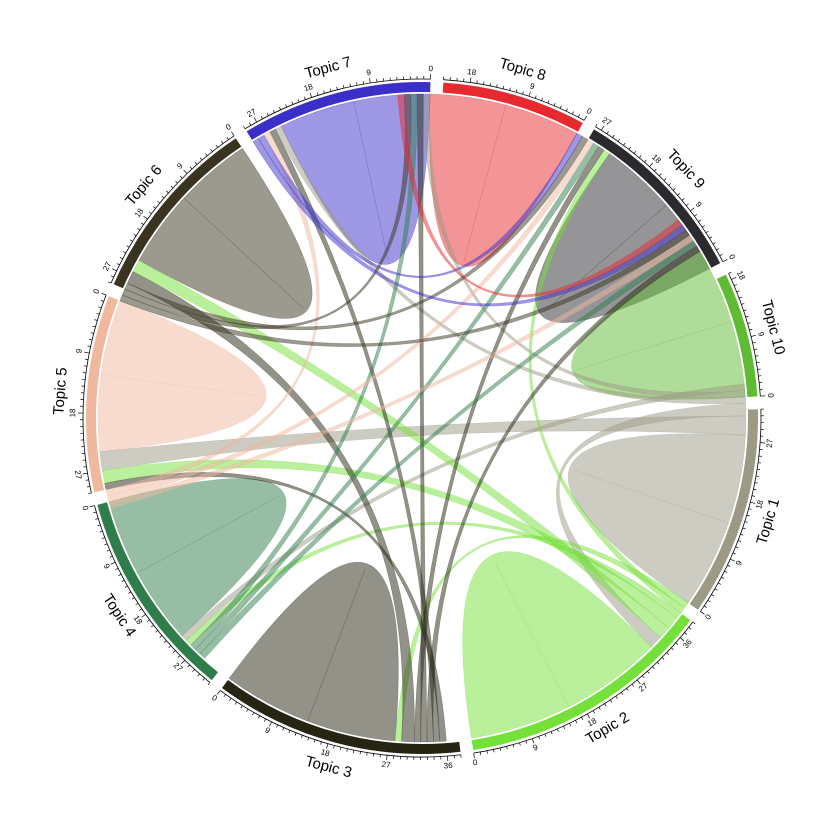 This screenshot has height=840, width=840. Describe the element at coordinates (608, 728) in the screenshot. I see `sector-label-topic-2: Topic 2` at that location.